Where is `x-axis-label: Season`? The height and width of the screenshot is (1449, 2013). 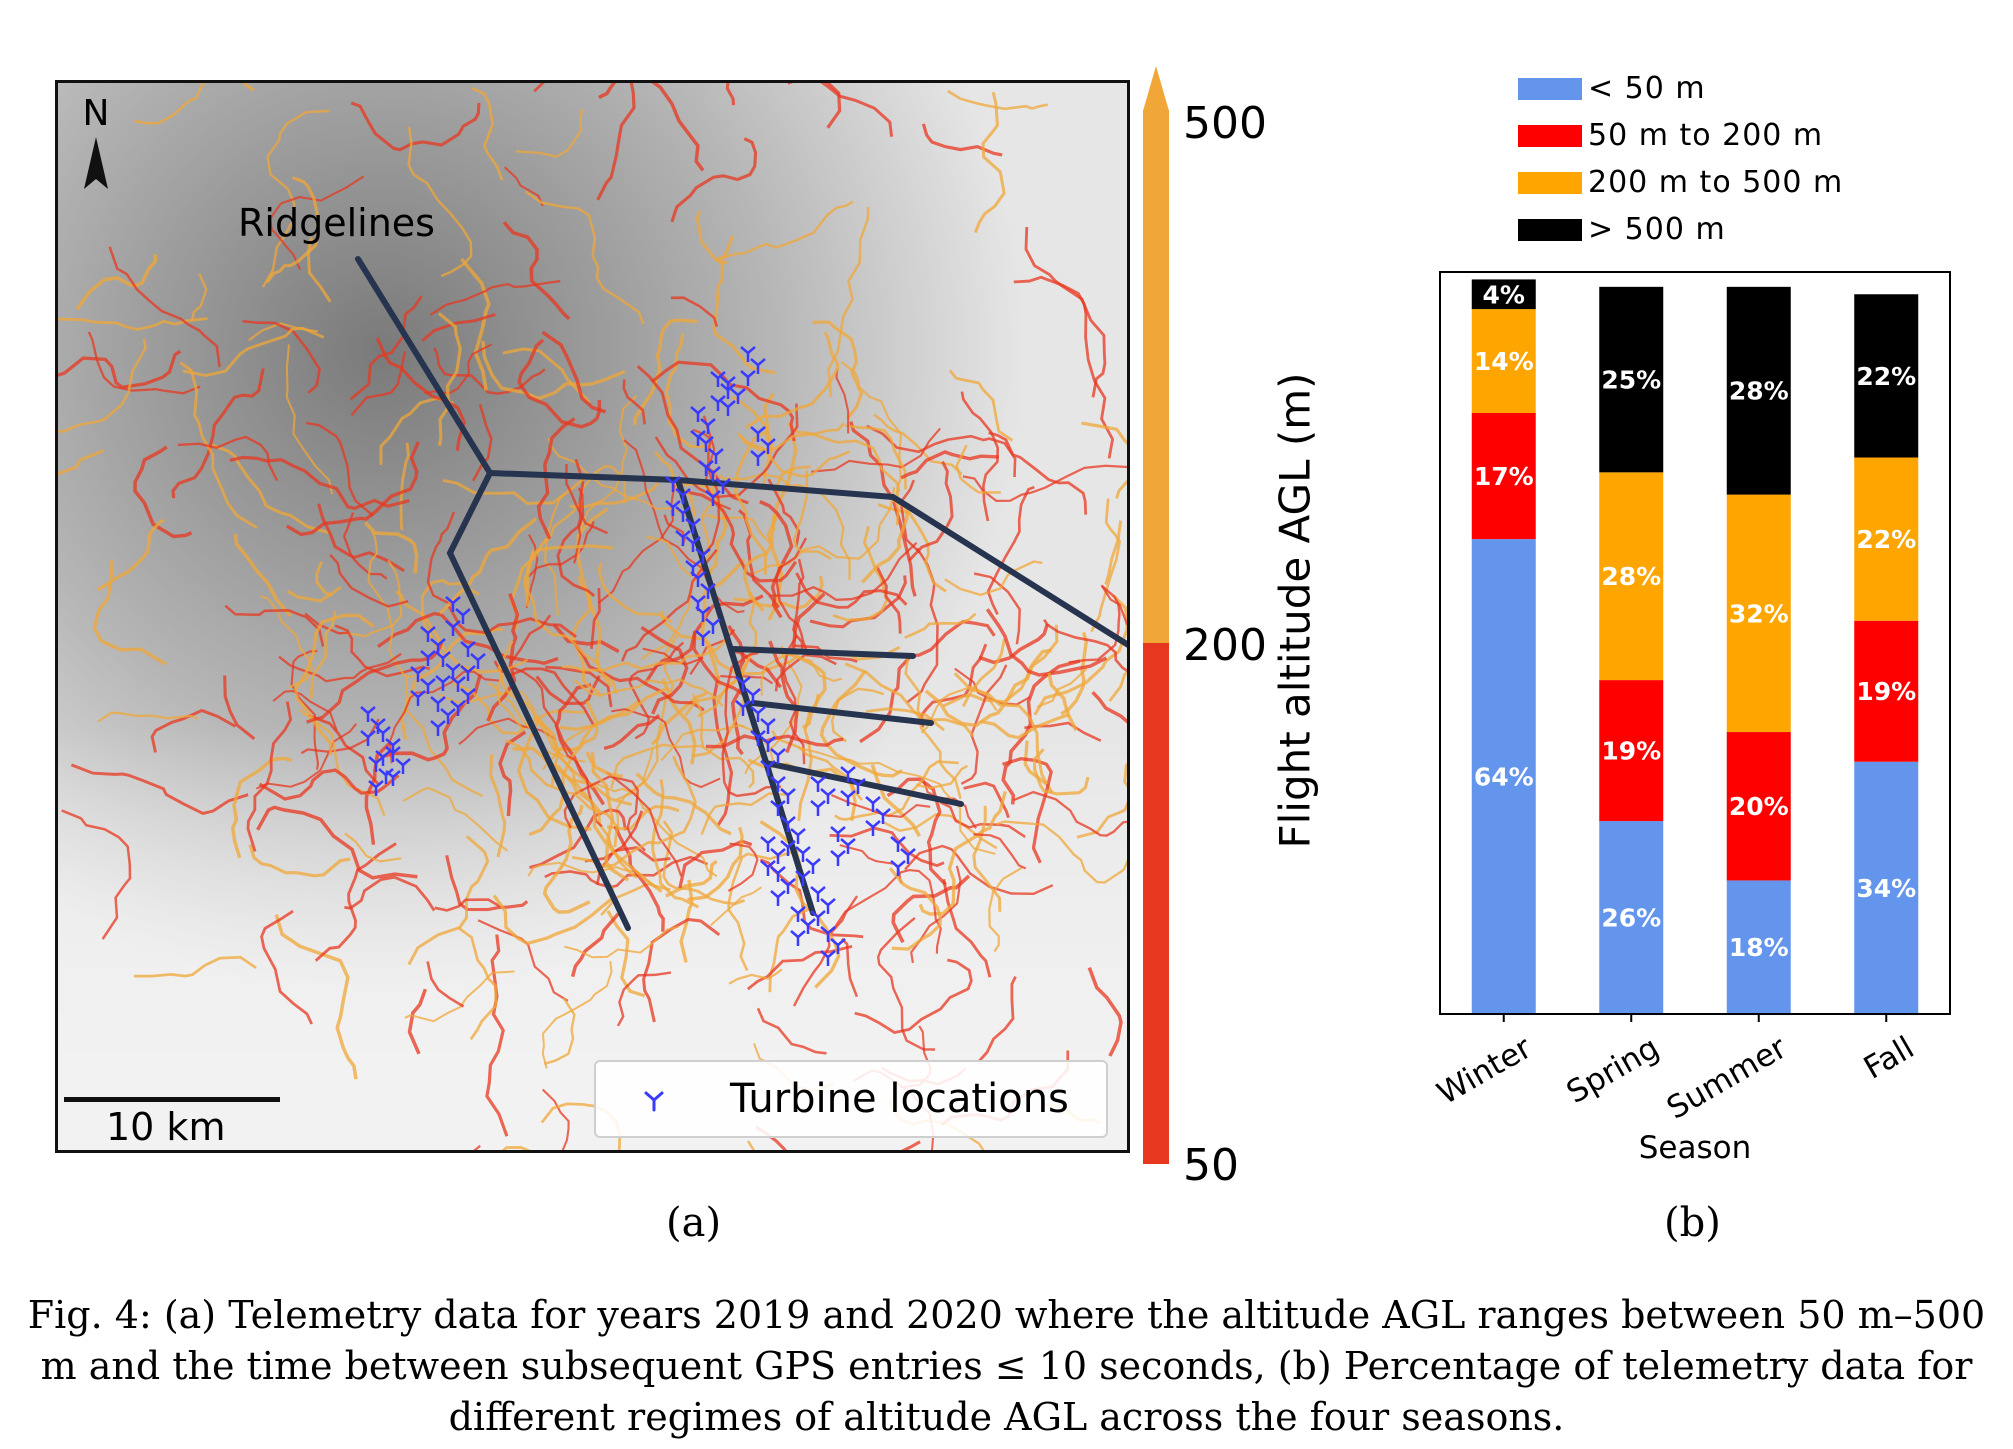 x-axis-label: Season is located at coordinates (1695, 1148).